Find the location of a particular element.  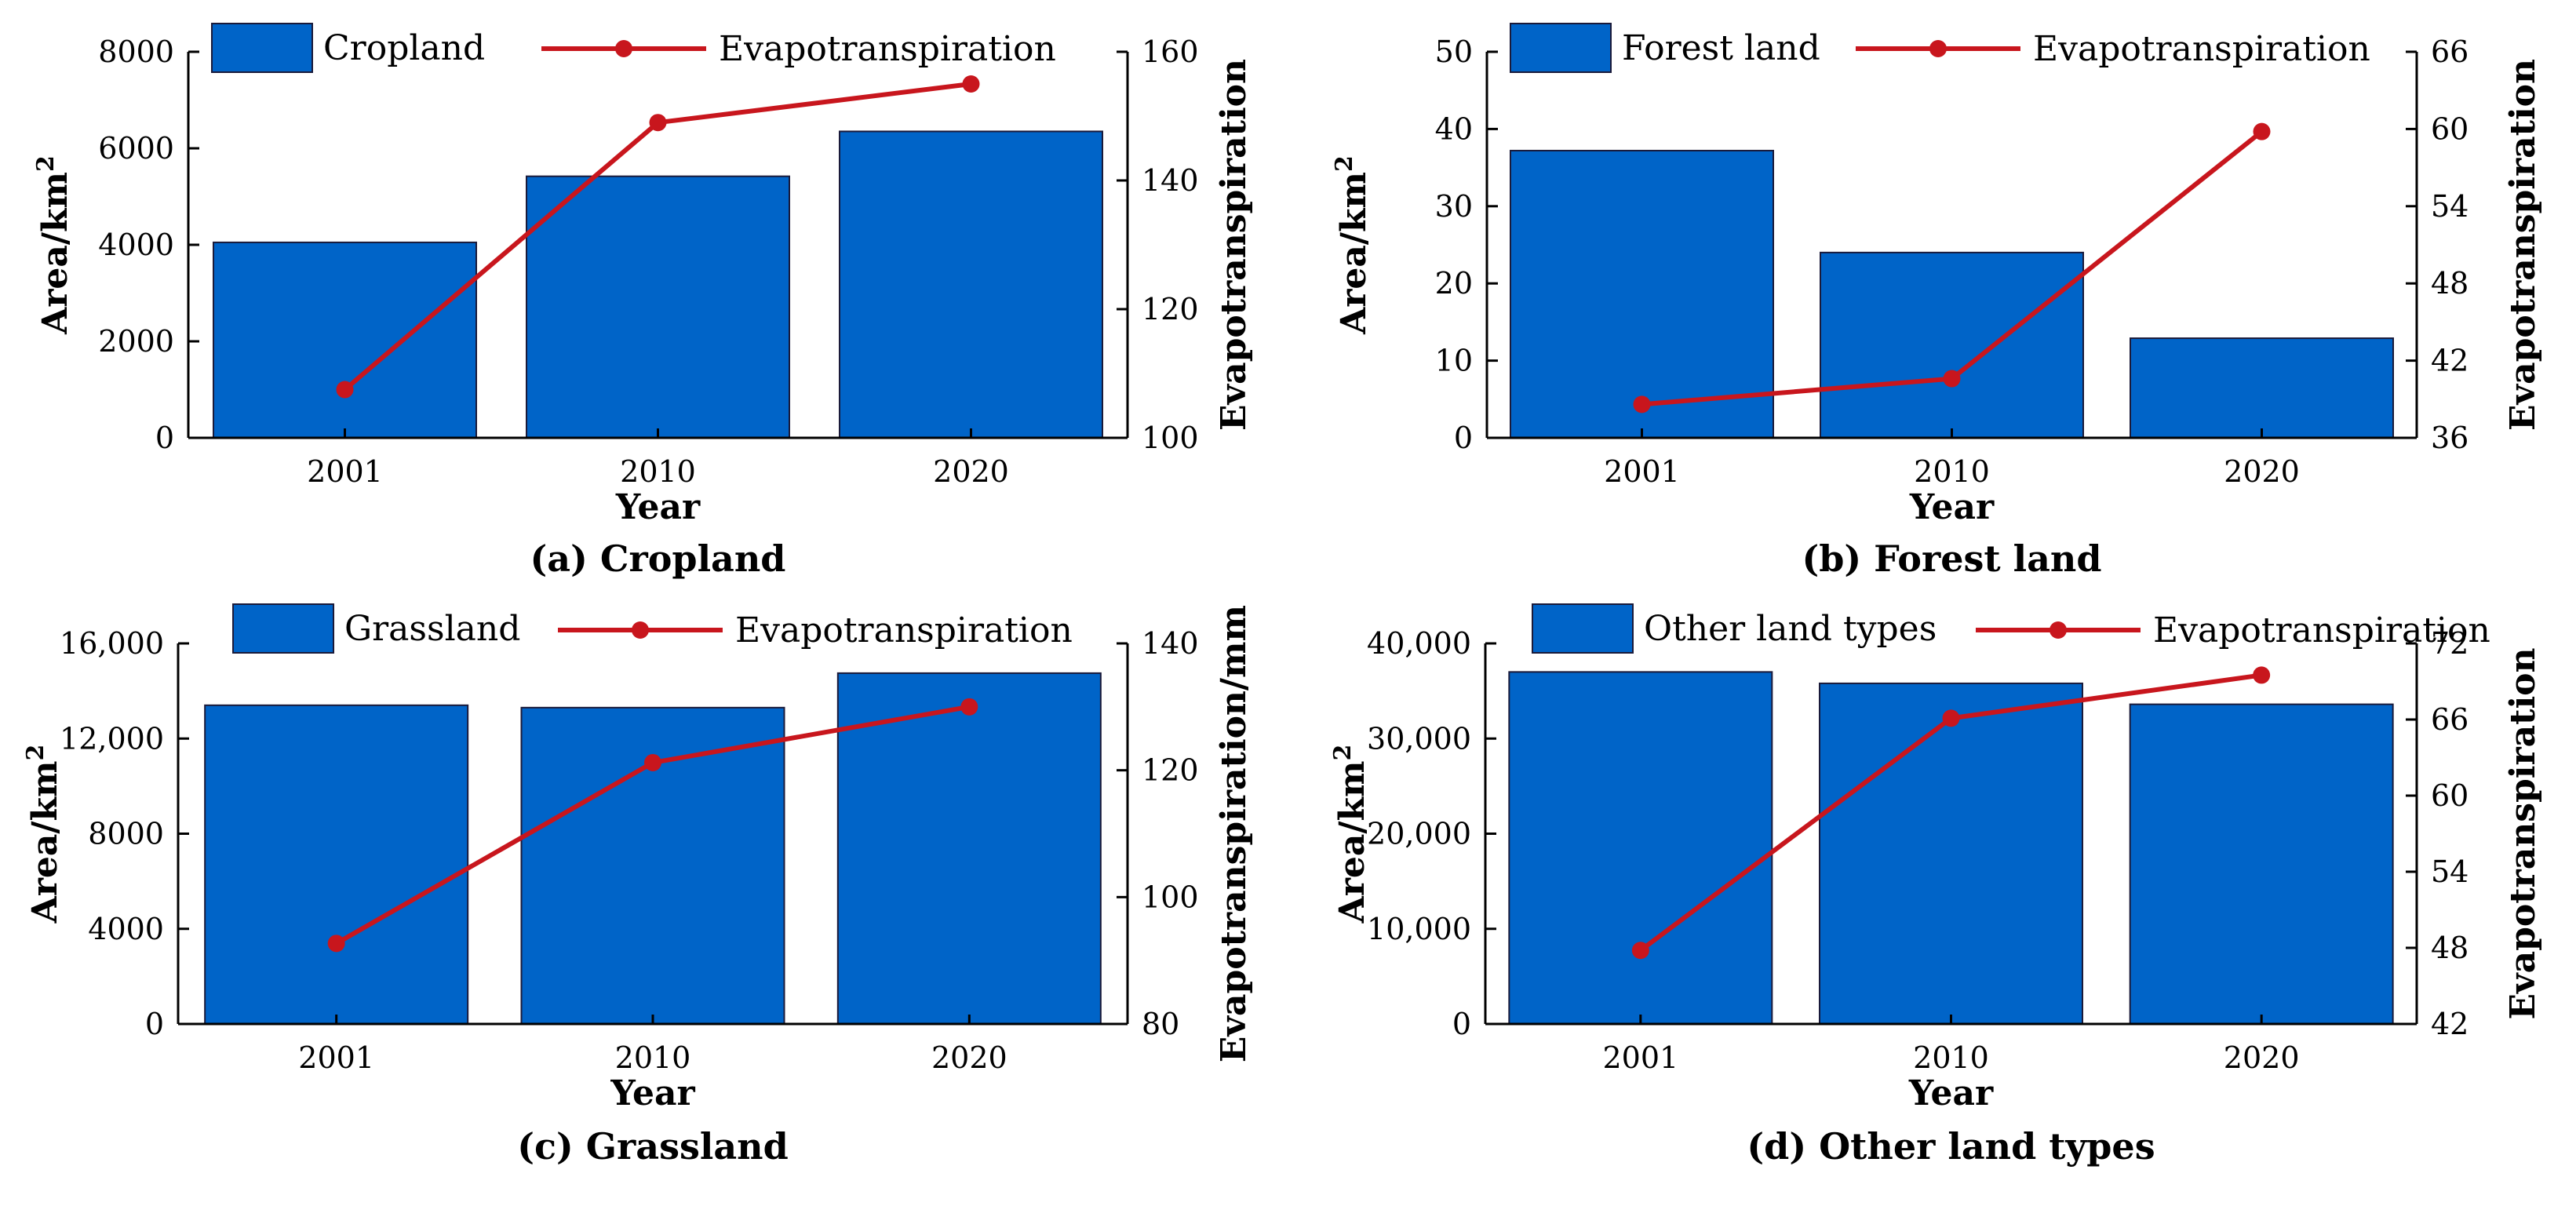

legend-bar-label: Forest land is located at coordinates (1721, 48).